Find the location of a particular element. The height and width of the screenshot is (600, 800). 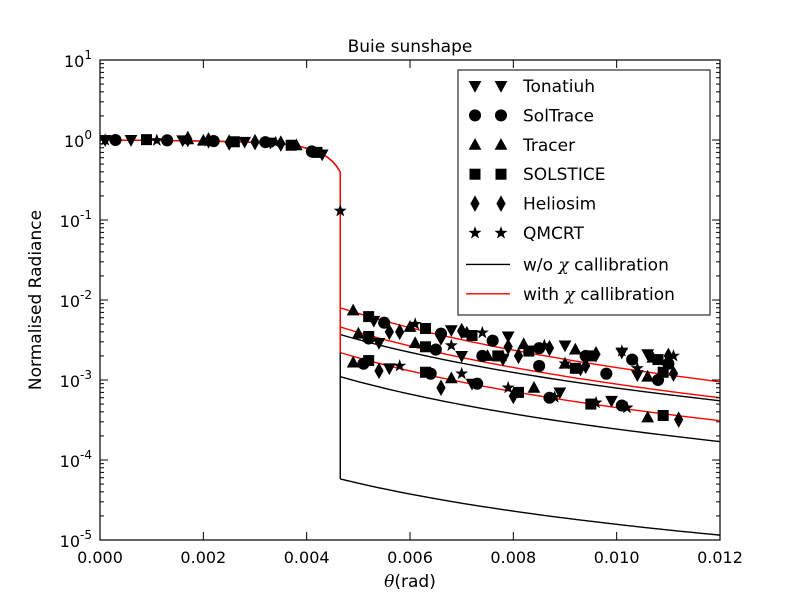

y-tick-label-1: 10⁻⁵ is located at coordinates (76, 539).